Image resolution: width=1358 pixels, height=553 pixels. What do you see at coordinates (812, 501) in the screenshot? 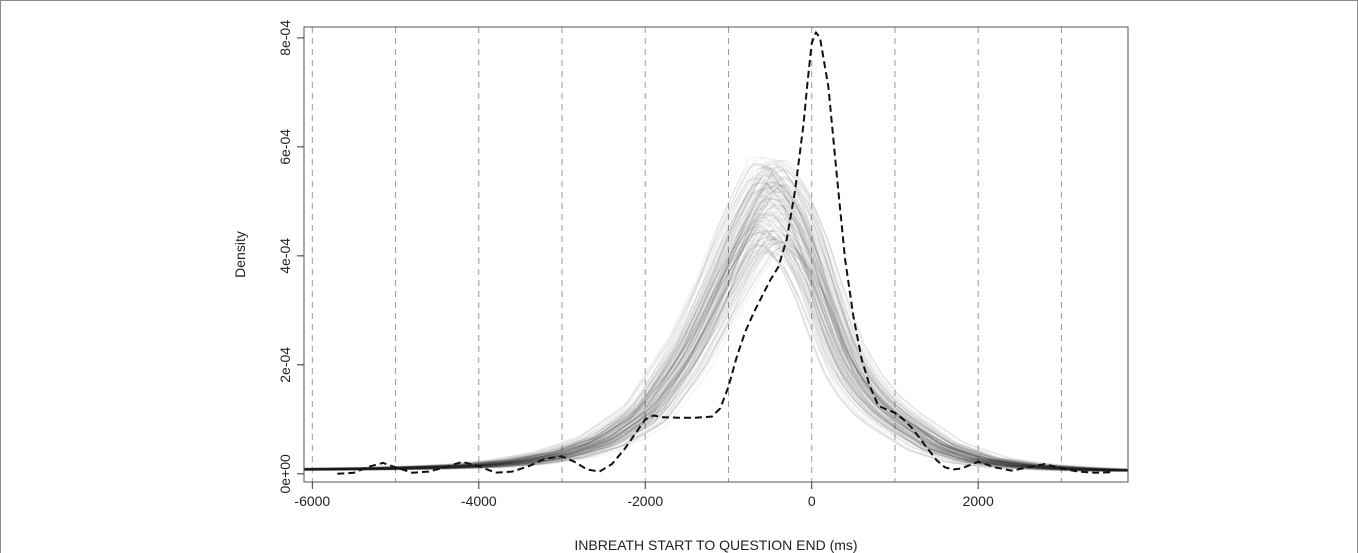
I see `x-tick-label: 0` at bounding box center [812, 501].